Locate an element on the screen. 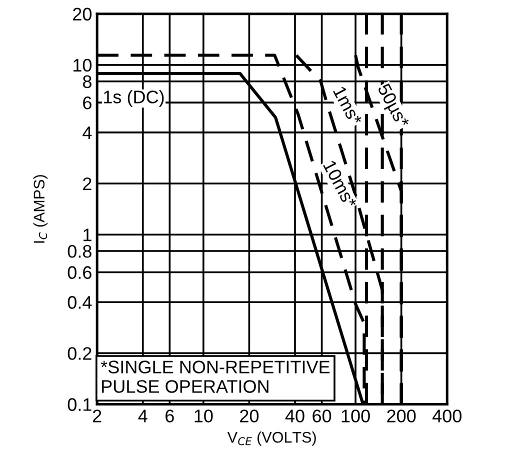  y-tick-label: 2 is located at coordinates (87, 183).